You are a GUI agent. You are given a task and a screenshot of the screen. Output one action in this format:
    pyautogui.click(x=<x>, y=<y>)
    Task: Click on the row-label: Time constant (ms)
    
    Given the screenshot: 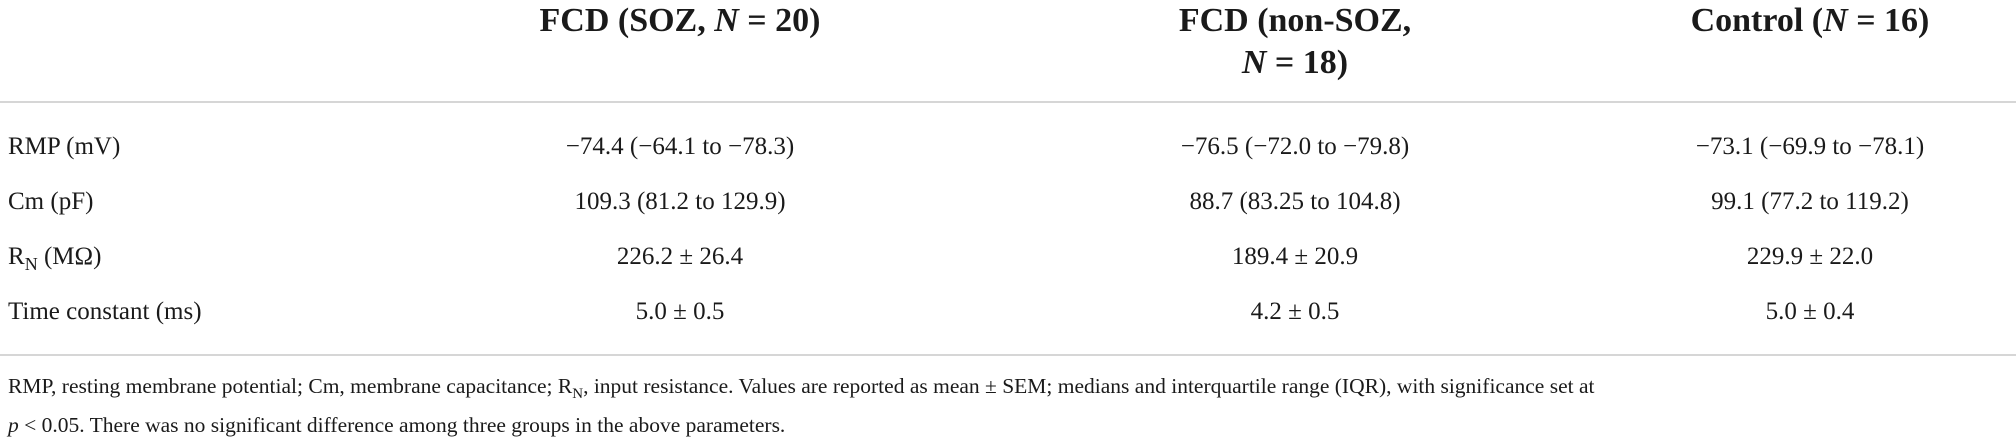 What is the action you would take?
    pyautogui.click(x=105, y=311)
    